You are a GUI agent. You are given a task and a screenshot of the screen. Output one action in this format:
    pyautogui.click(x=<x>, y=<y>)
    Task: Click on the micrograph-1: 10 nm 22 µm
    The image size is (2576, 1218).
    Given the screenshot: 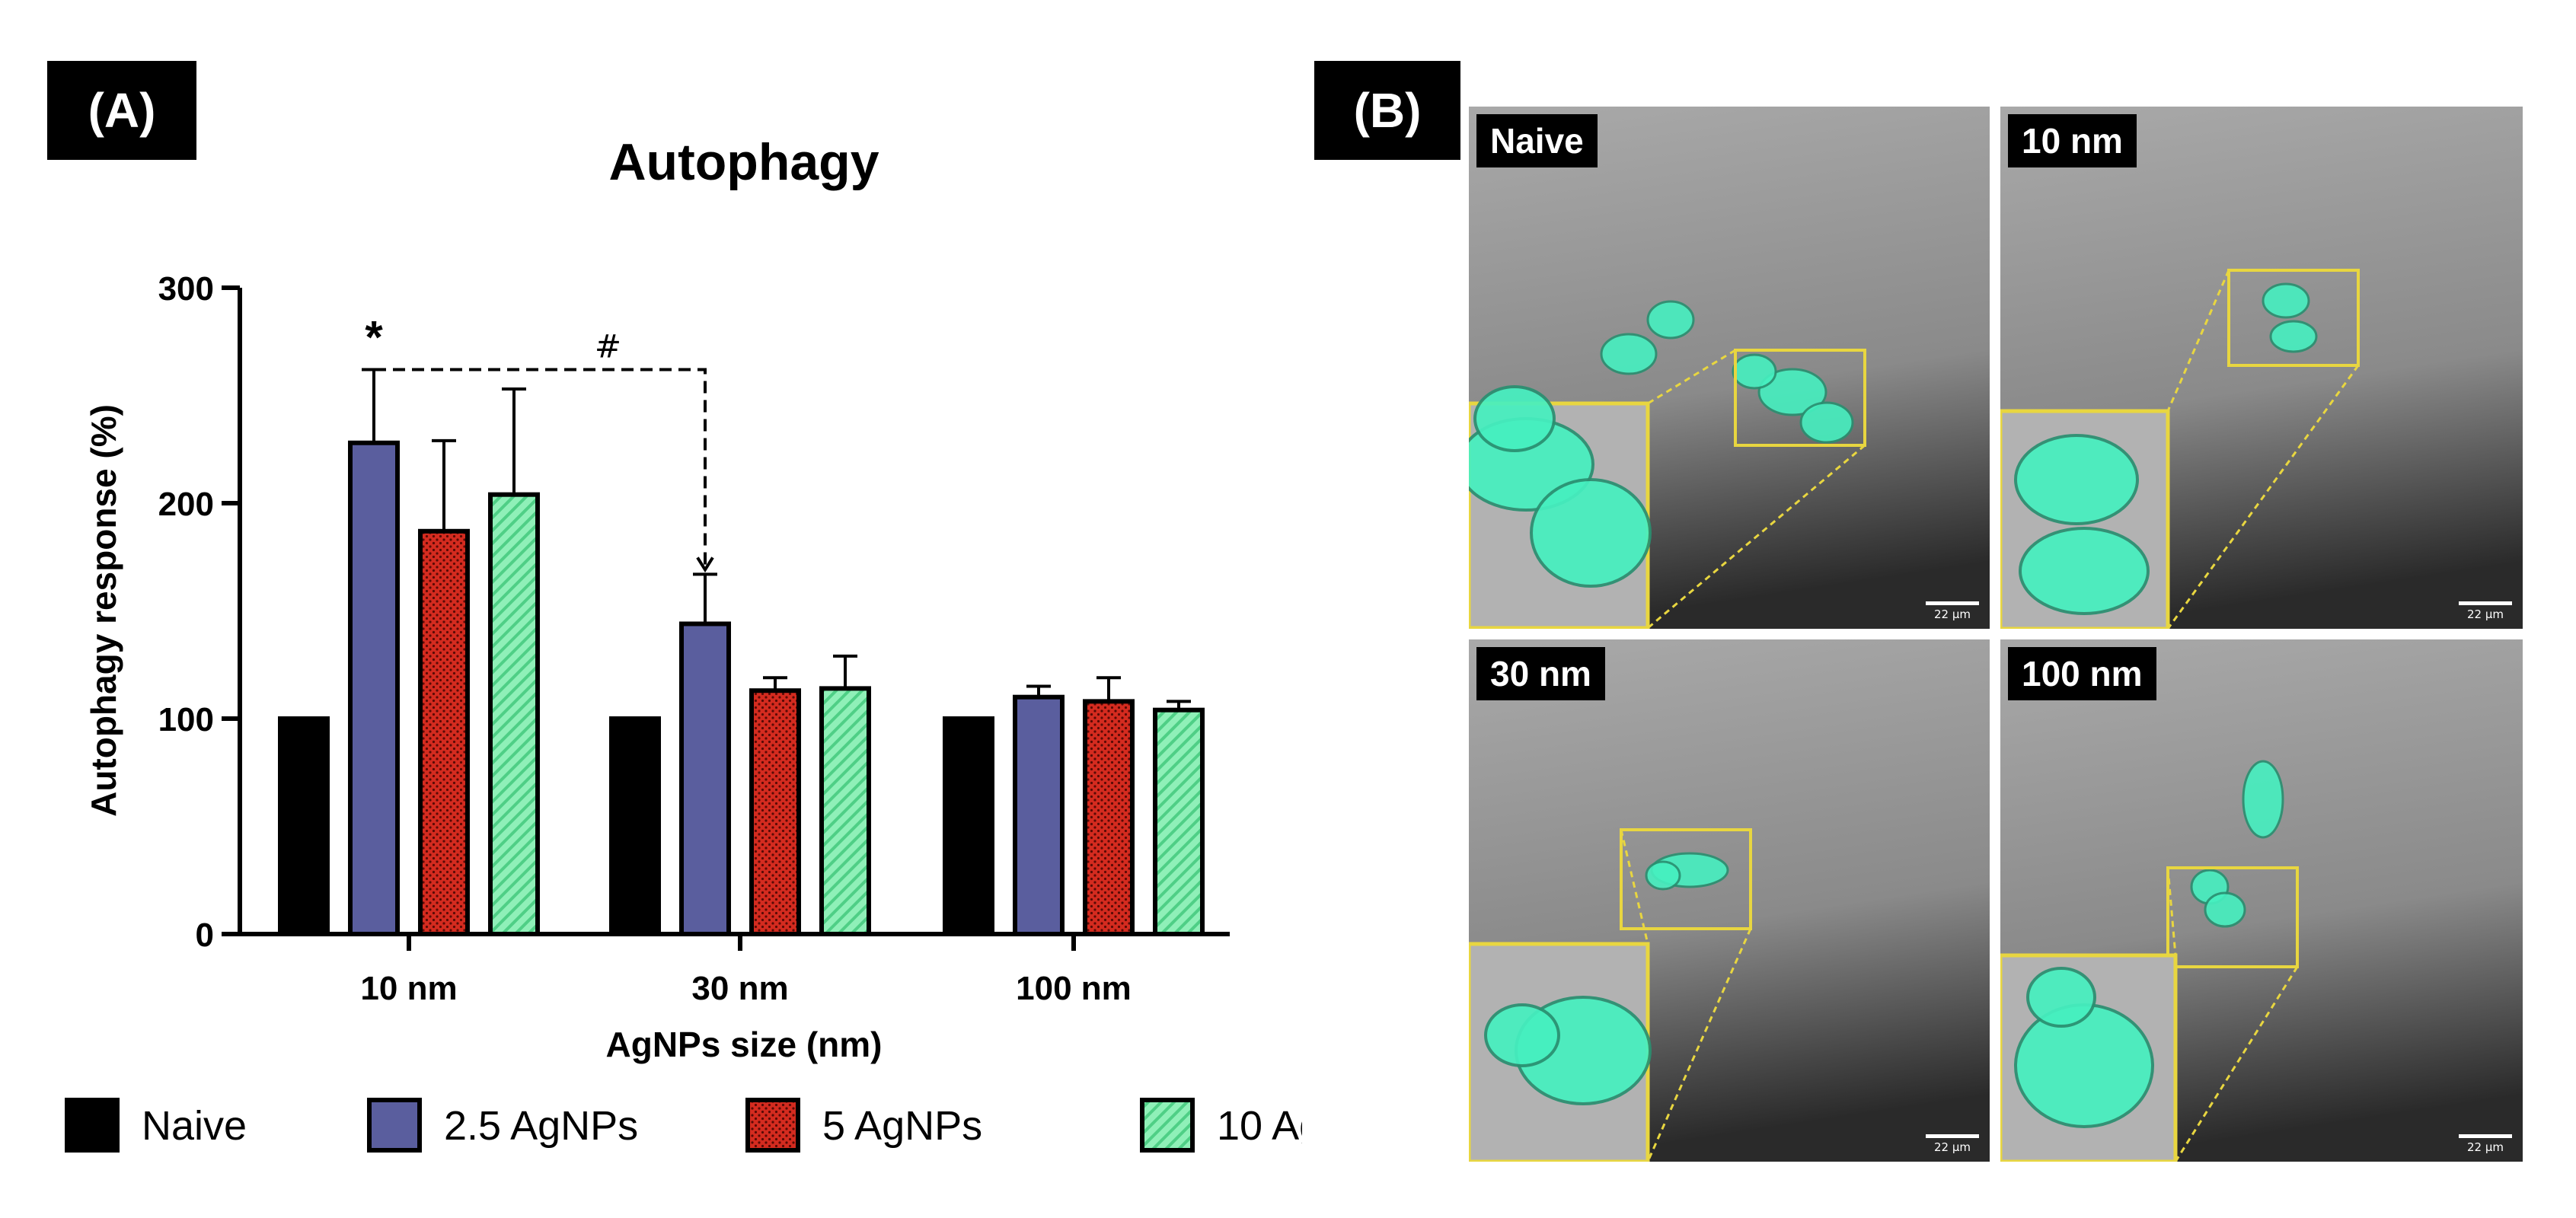 What is the action you would take?
    pyautogui.click(x=2261, y=368)
    